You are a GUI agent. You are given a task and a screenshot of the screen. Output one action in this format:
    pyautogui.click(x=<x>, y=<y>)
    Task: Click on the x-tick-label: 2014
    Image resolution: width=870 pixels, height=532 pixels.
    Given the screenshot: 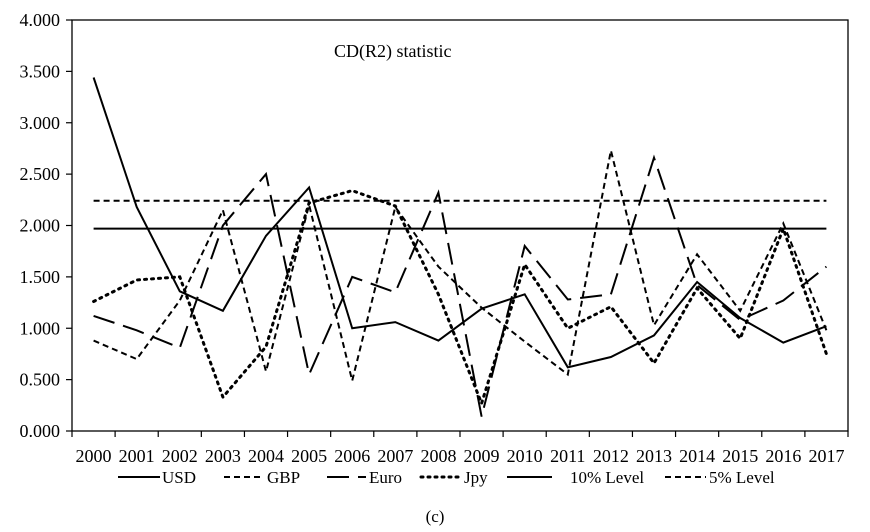 What is the action you would take?
    pyautogui.click(x=697, y=456)
    